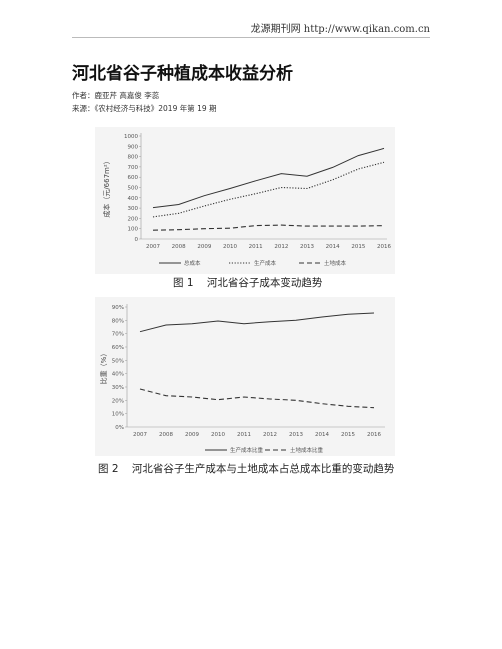  Describe the element at coordinates (118, 401) in the screenshot. I see `y-tick-label: 20%` at that location.